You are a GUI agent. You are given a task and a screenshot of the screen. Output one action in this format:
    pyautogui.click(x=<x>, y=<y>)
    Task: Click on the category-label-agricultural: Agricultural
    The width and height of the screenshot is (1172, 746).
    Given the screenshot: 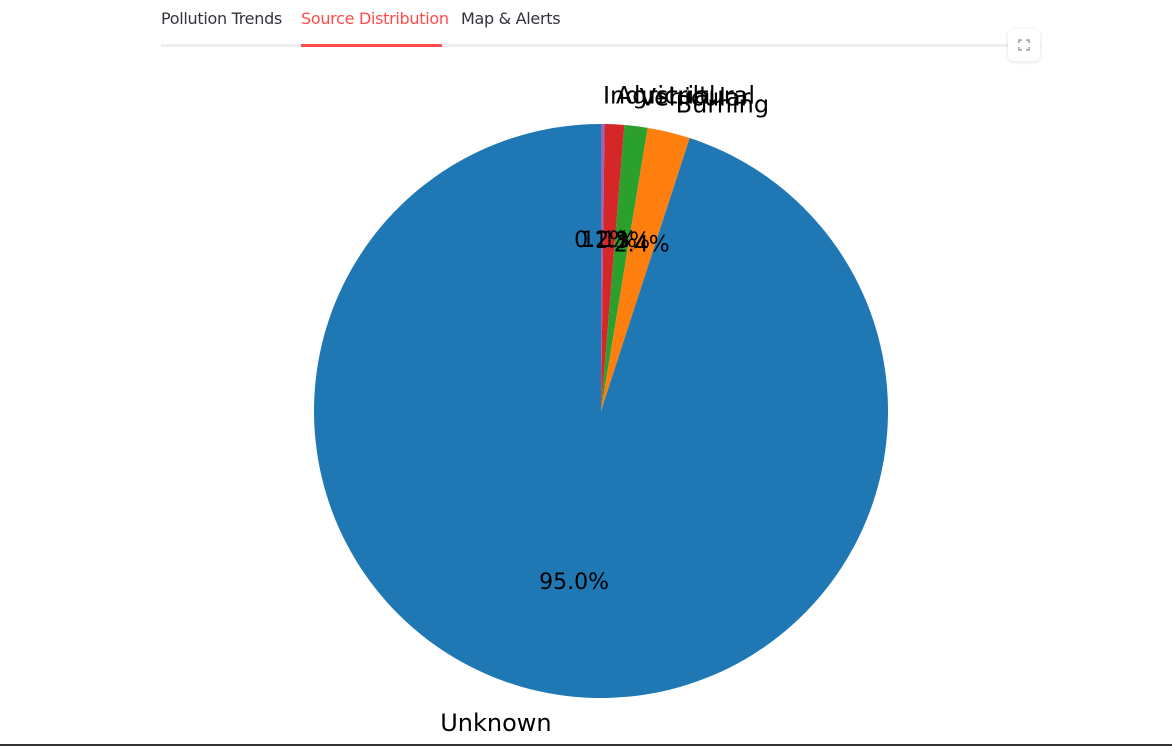 What is the action you would take?
    pyautogui.click(x=685, y=96)
    